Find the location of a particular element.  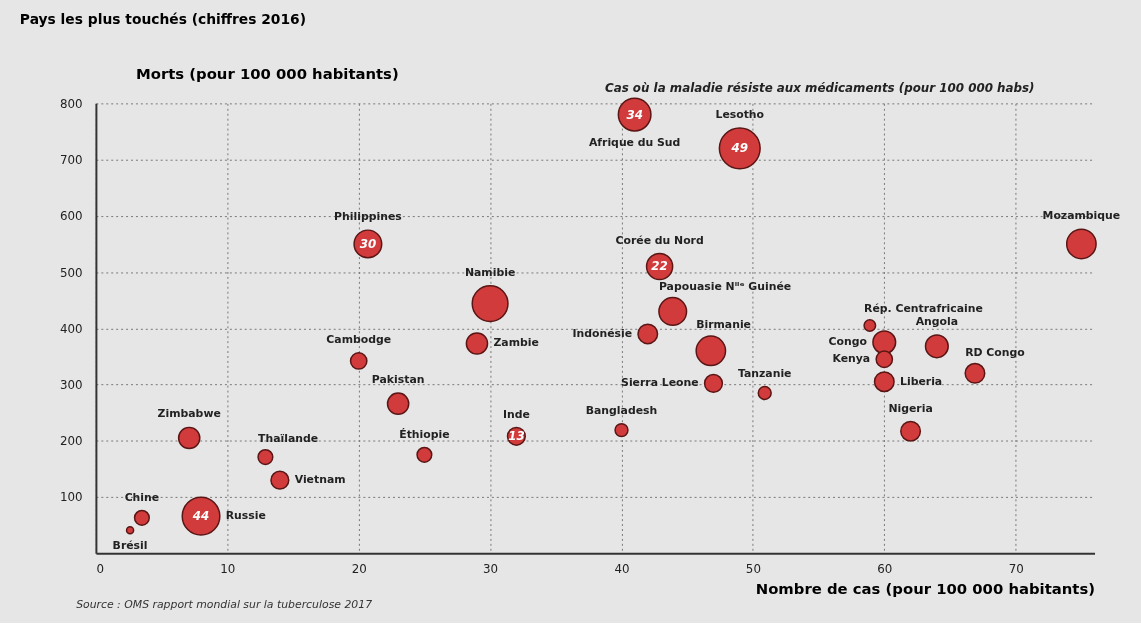

annotation: Mozambique is located at coordinates (1081, 216).